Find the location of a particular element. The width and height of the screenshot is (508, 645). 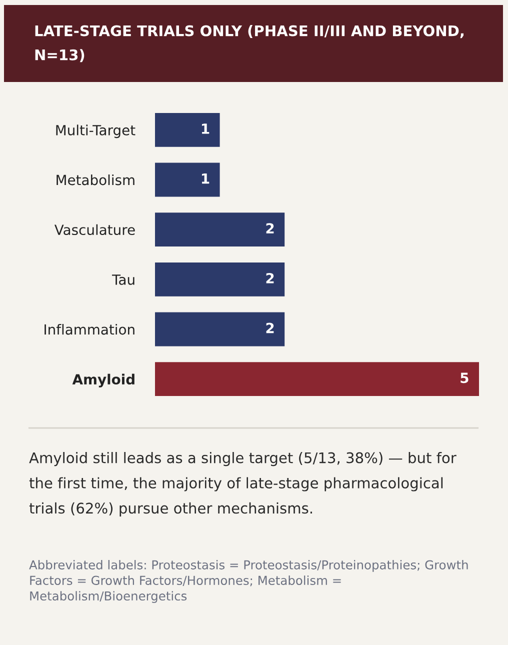

text: Amyloid still leads as a single target (5/13, 38%) — but for the first time, the majority of late-stage pharmacological trials (62%) pursue other mechanisms. is located at coordinates (242, 484).